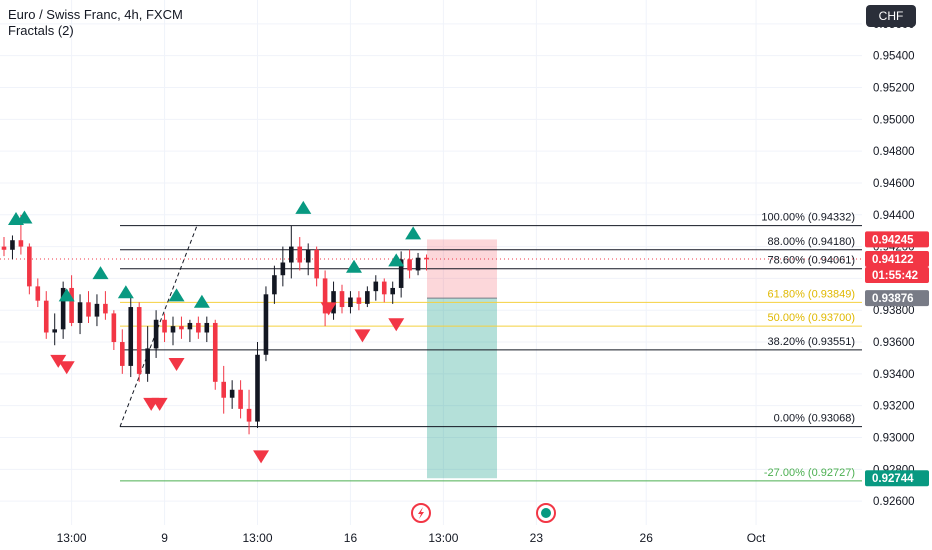 This screenshot has width=932, height=550. I want to click on take-profit-zone, so click(462, 388).